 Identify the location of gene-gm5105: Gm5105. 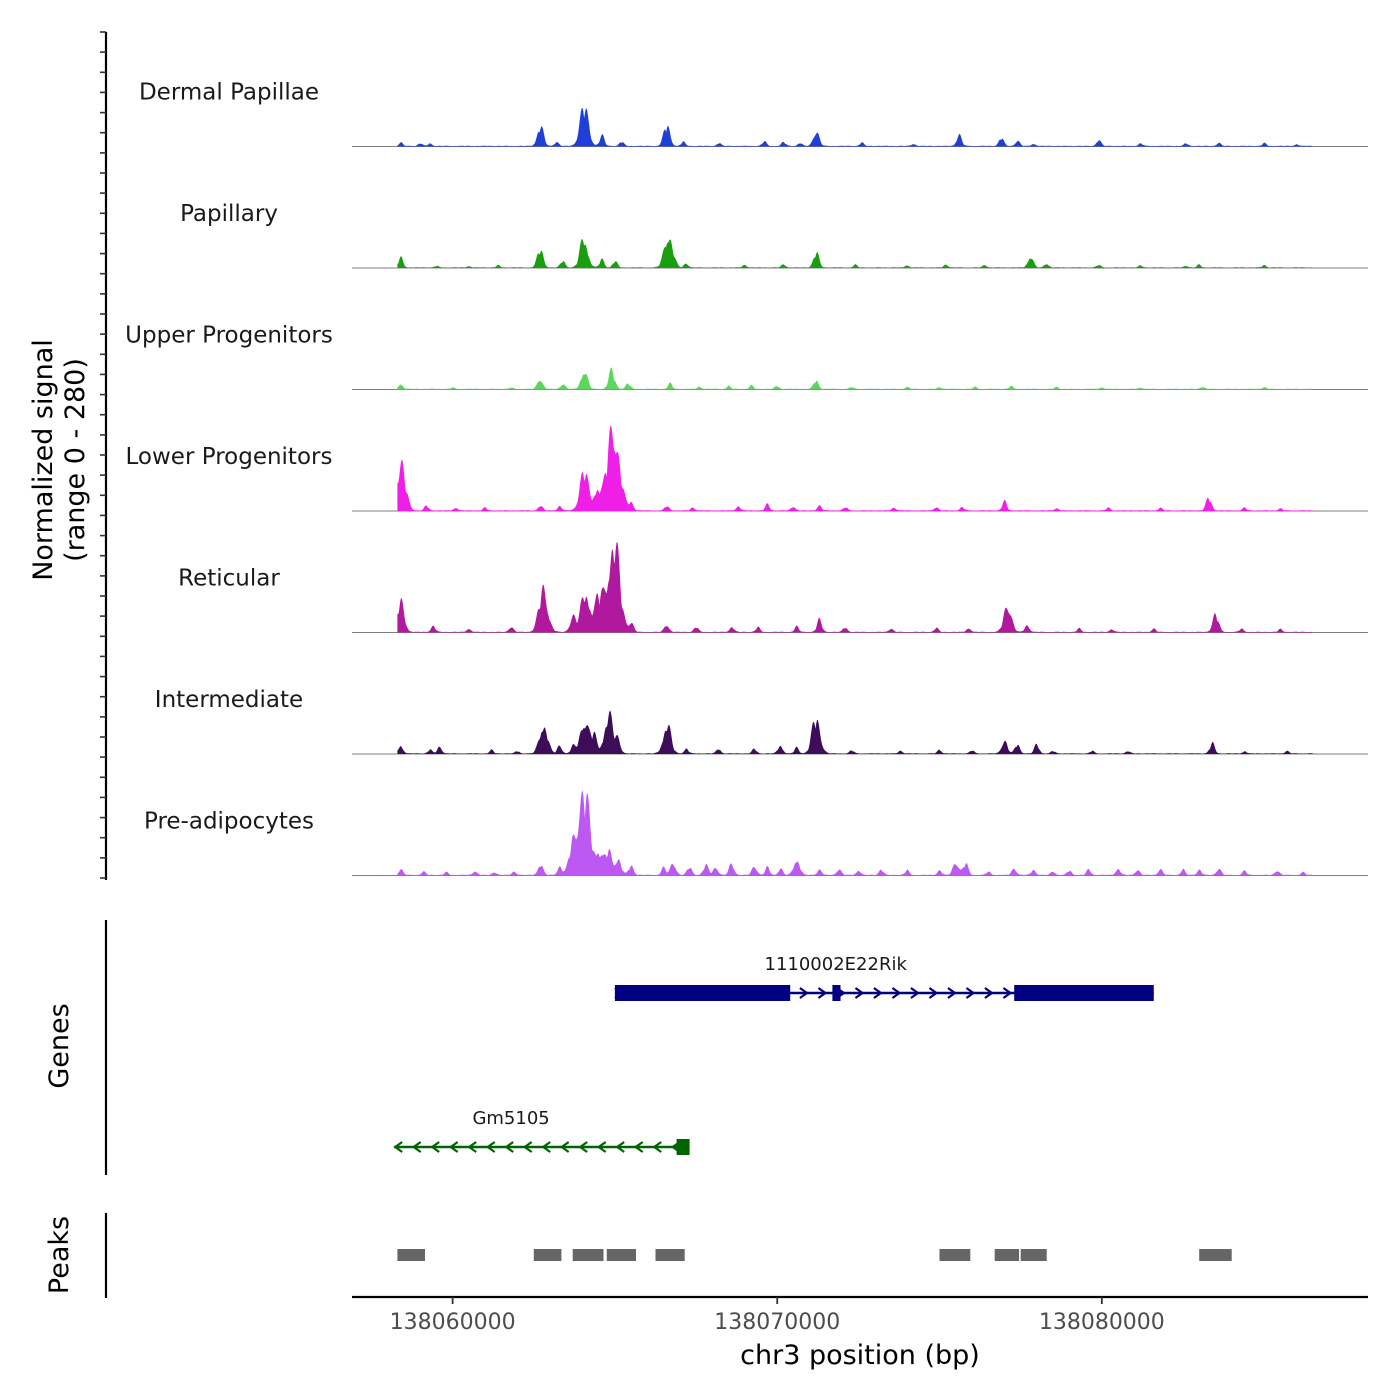
(541, 1131).